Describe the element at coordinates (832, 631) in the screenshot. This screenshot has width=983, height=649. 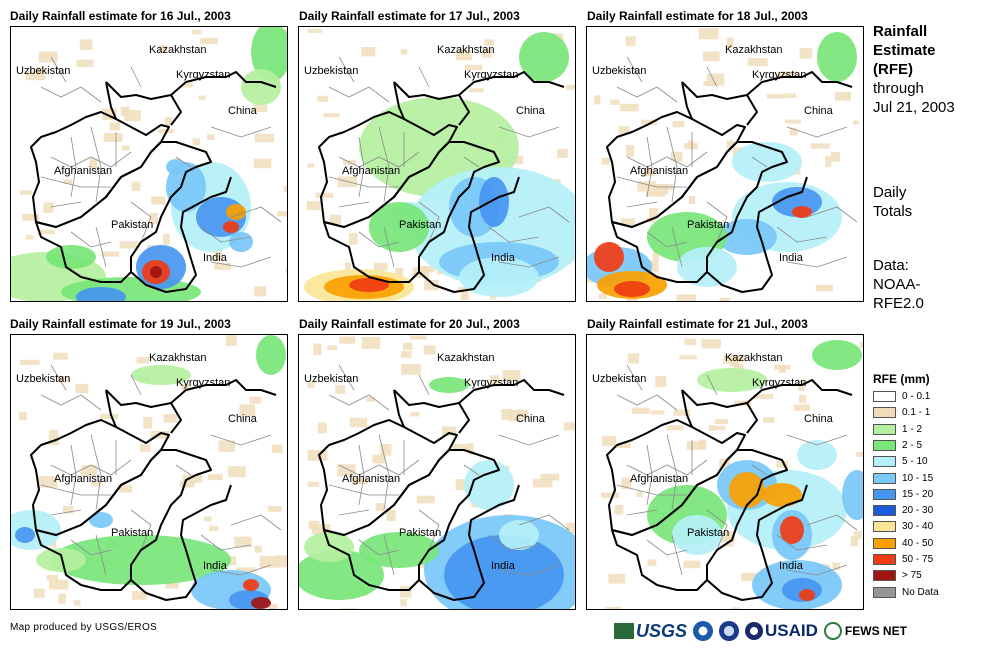
I see `globe-icon` at that location.